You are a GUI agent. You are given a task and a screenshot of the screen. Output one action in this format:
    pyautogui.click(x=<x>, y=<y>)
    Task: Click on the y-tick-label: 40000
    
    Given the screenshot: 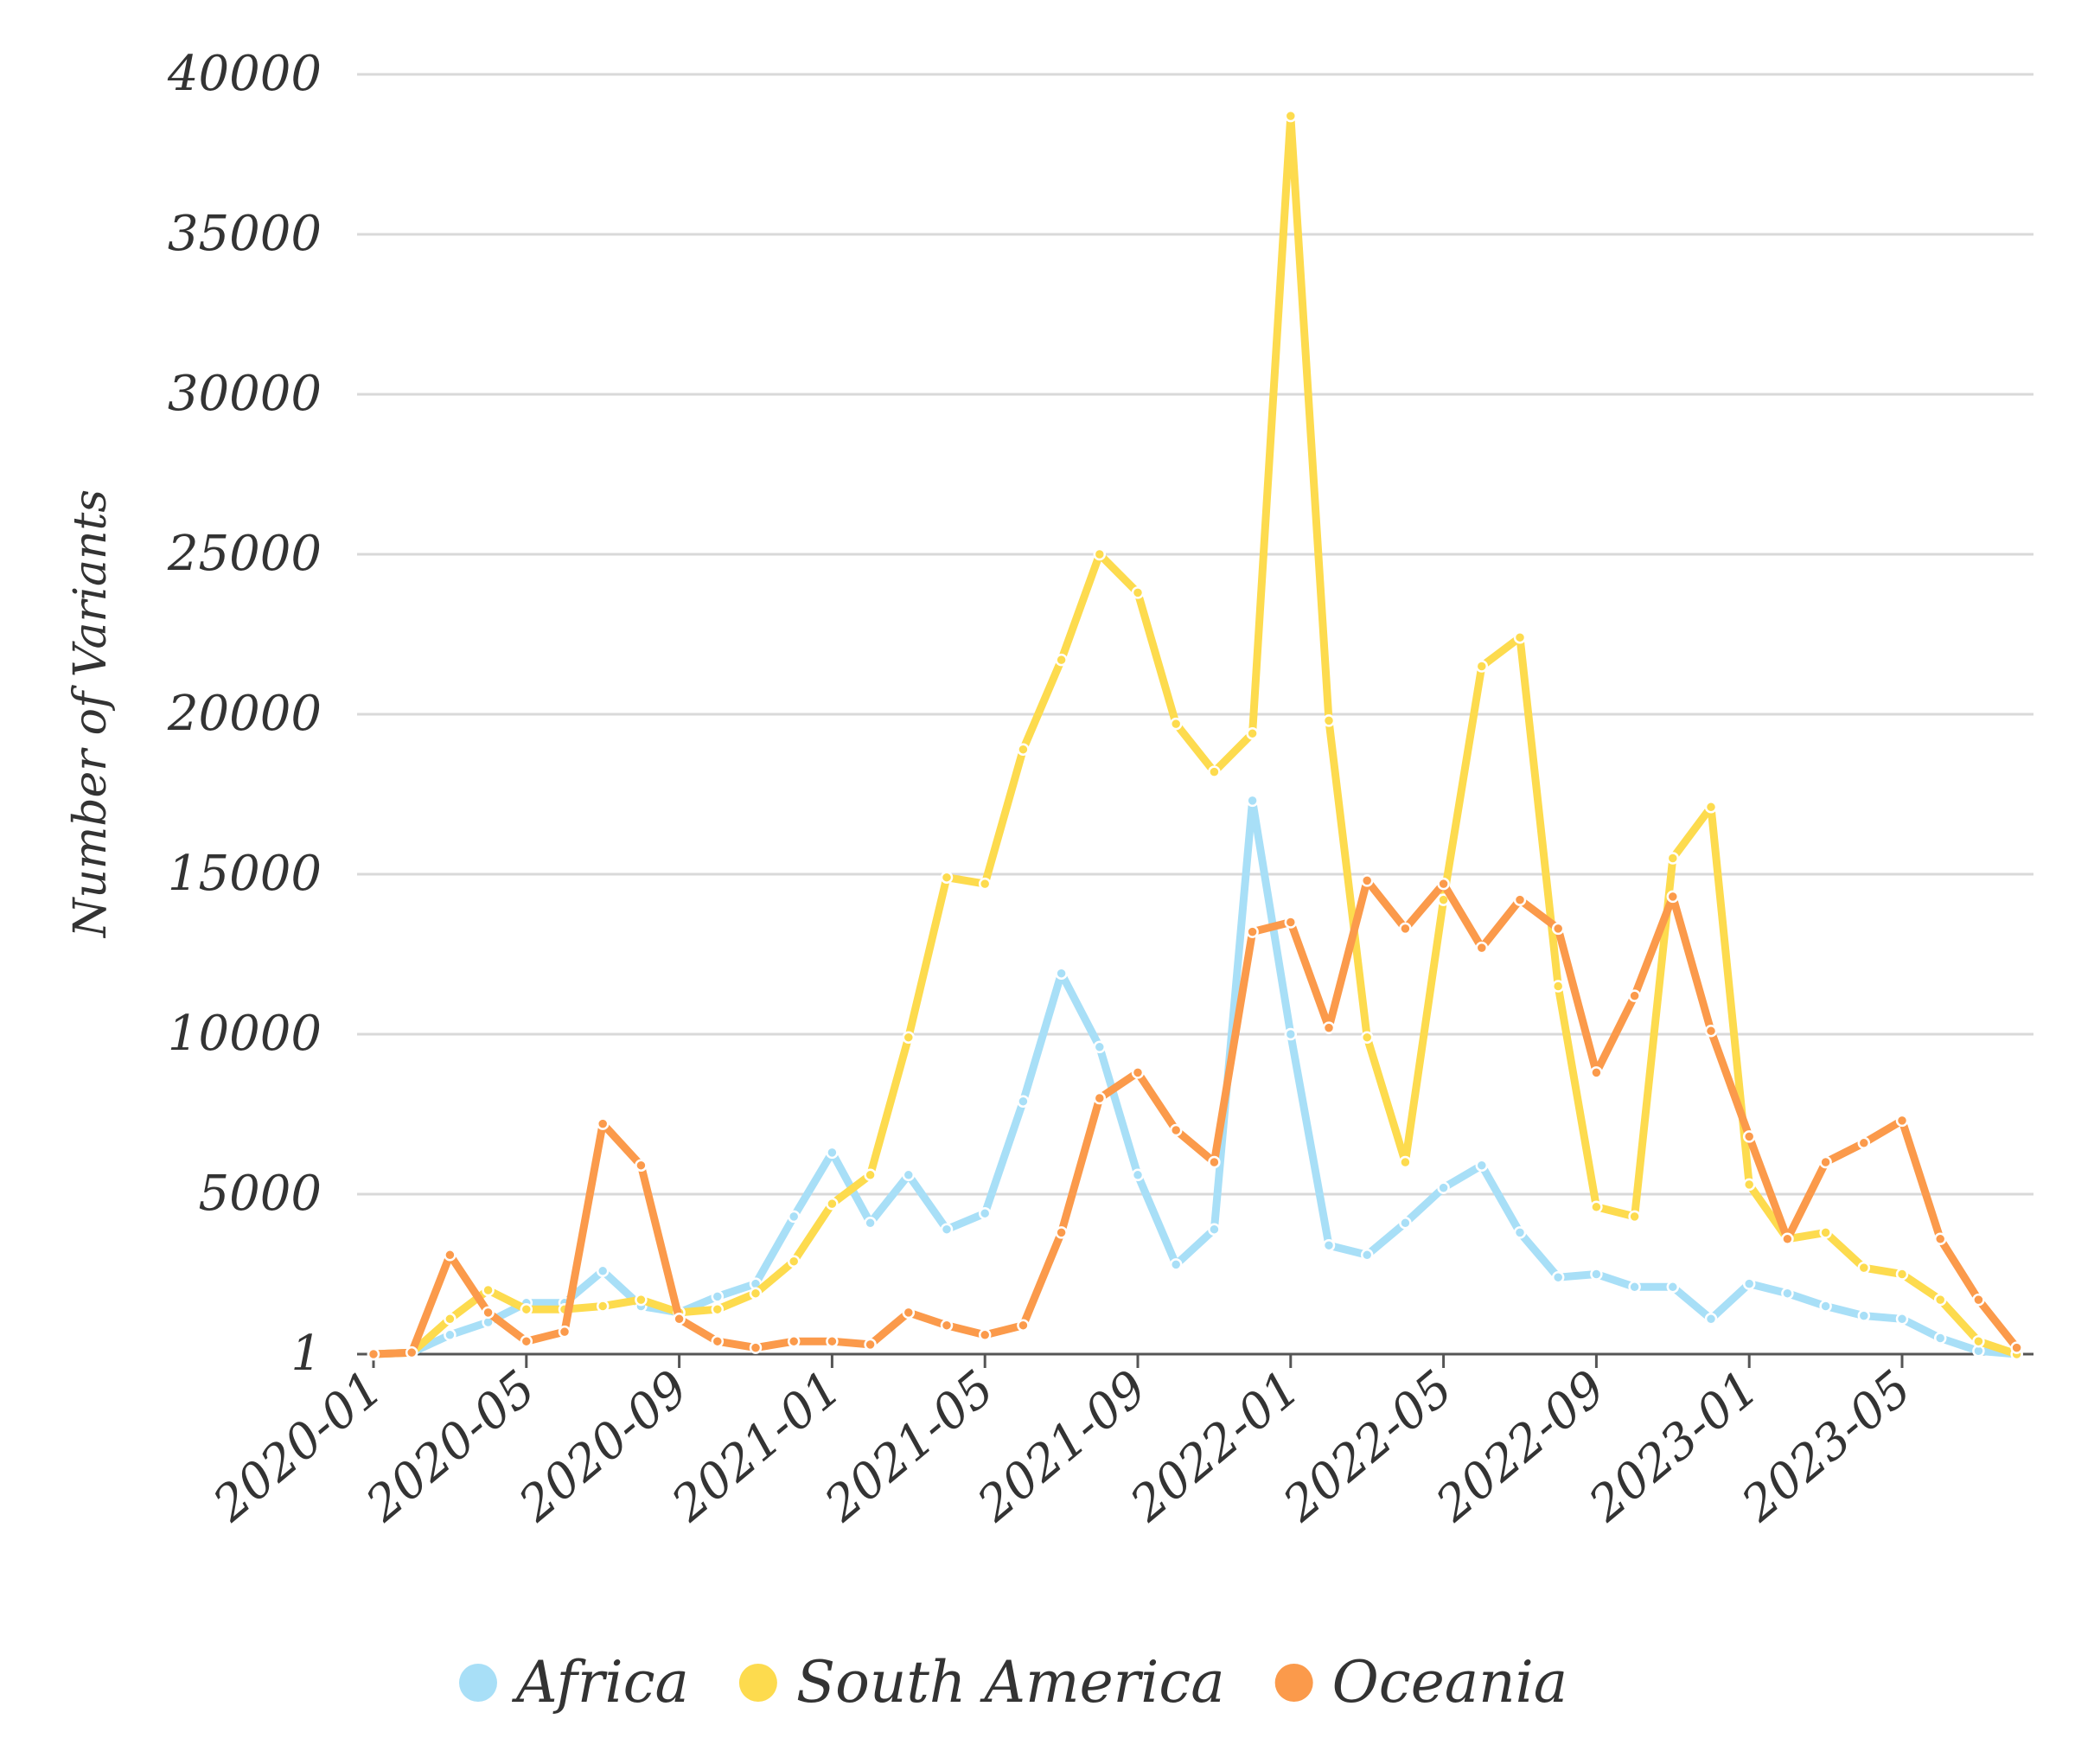 What is the action you would take?
    pyautogui.click(x=244, y=74)
    